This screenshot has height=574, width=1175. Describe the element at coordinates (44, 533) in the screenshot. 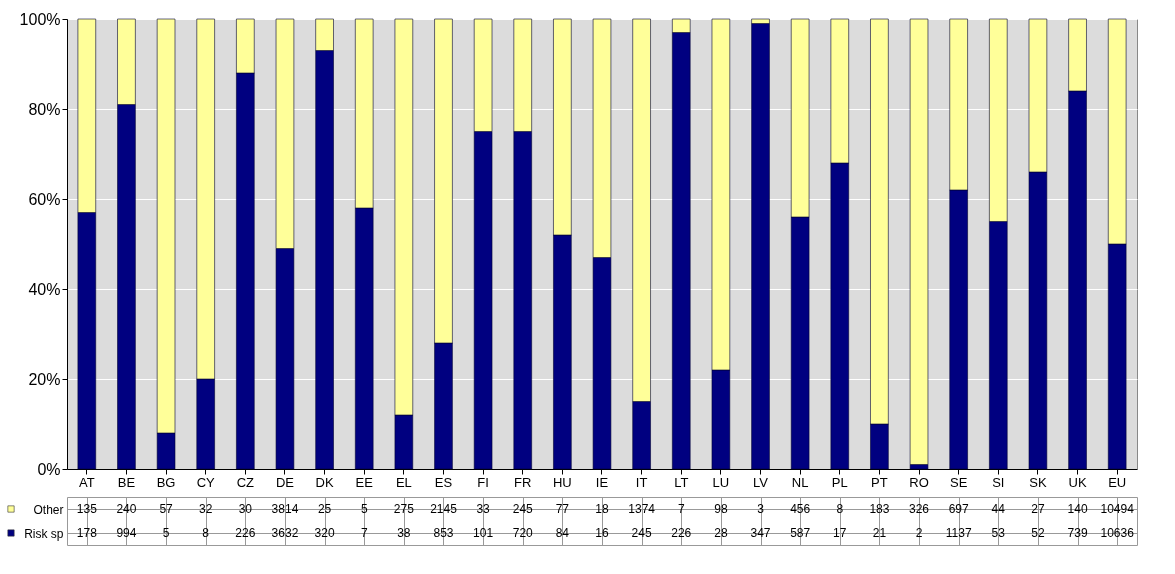

I see `legend-label: Risk sp` at that location.